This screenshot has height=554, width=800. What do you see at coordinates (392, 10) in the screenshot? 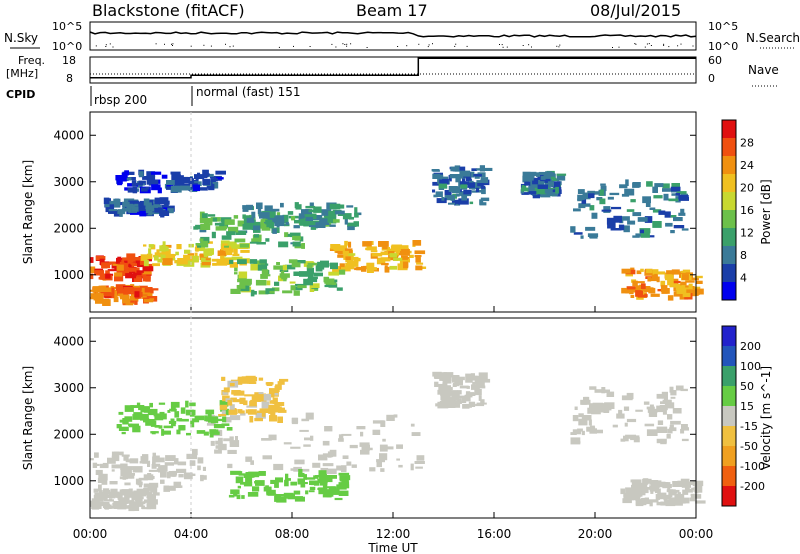
I see `beam-title: Beam 17` at bounding box center [392, 10].